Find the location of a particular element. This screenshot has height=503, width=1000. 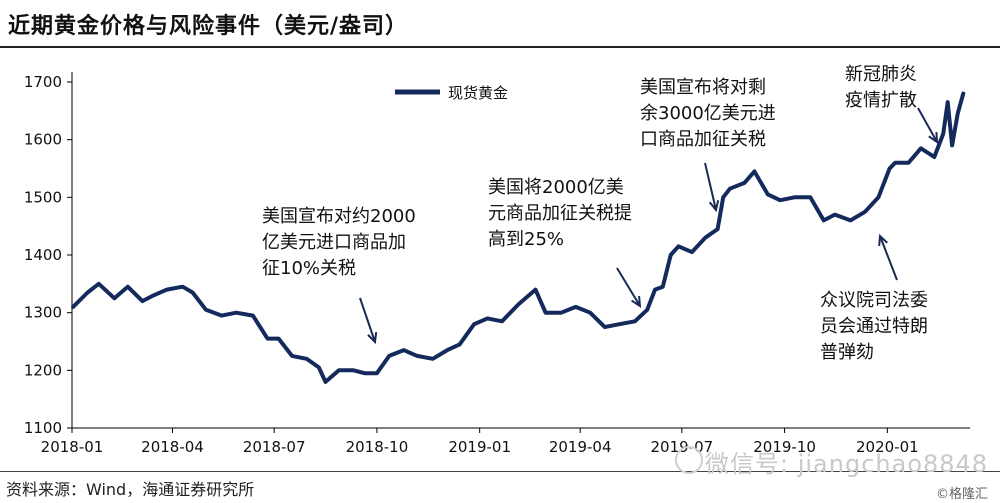

annotation-text: 亿美元进口商品加 is located at coordinates (334, 242).